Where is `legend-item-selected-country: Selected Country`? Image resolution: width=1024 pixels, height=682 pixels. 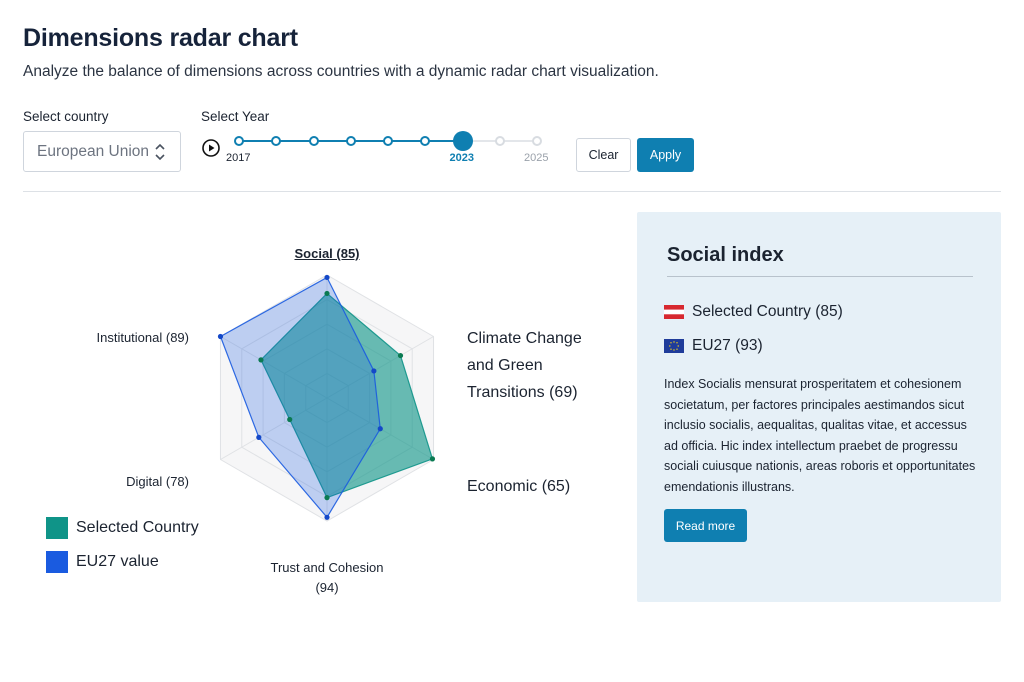 legend-item-selected-country: Selected Country is located at coordinates (122, 528).